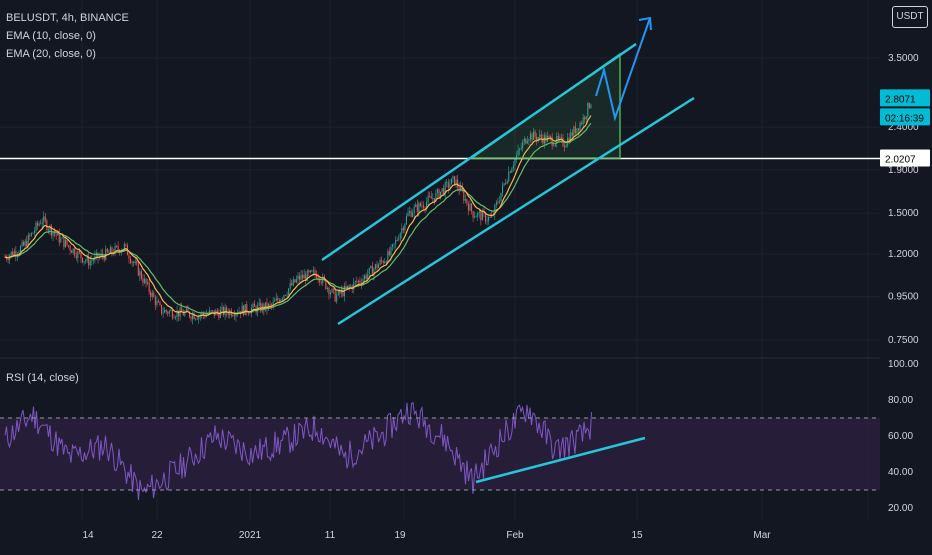 This screenshot has width=932, height=555. Describe the element at coordinates (440, 454) in the screenshot. I see `rsi-band` at that location.